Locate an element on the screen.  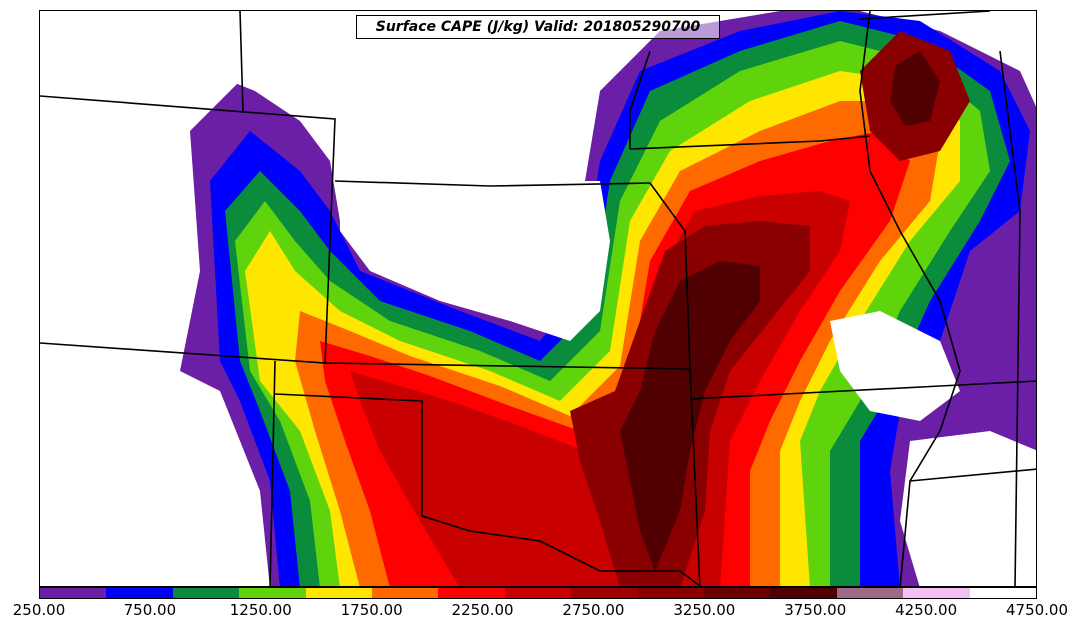
colorbar-tick-label: 4750.00 is located at coordinates (1037, 610).